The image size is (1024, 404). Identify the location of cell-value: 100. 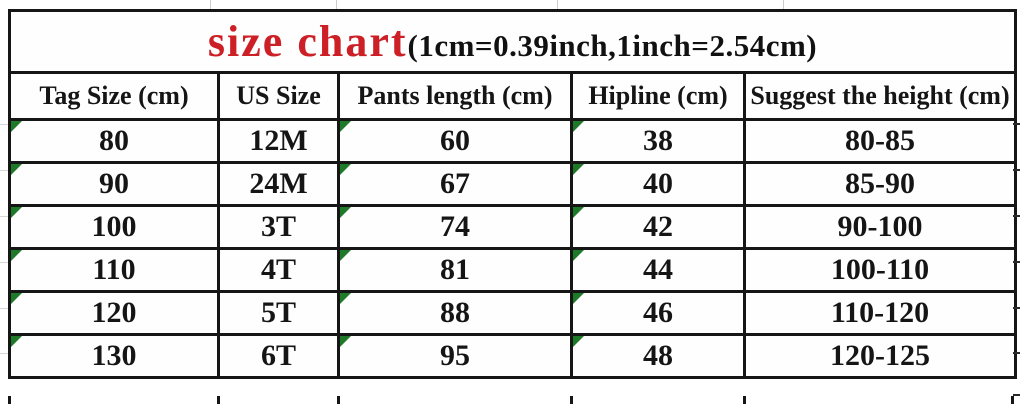
(114, 226).